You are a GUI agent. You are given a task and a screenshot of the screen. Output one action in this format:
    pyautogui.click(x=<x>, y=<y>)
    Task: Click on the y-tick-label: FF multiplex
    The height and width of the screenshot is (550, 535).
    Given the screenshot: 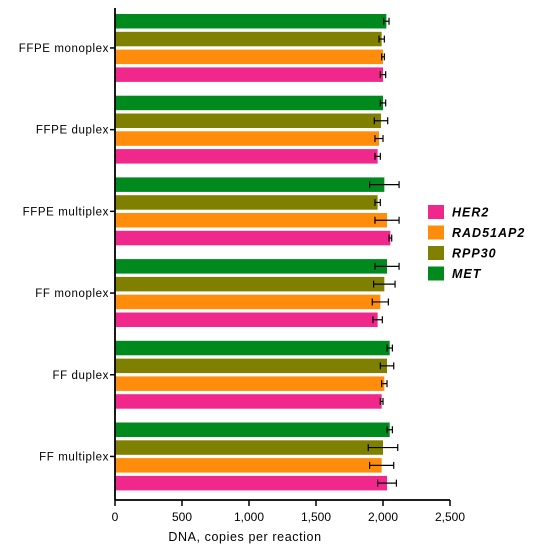 What is the action you would take?
    pyautogui.click(x=74, y=457)
    